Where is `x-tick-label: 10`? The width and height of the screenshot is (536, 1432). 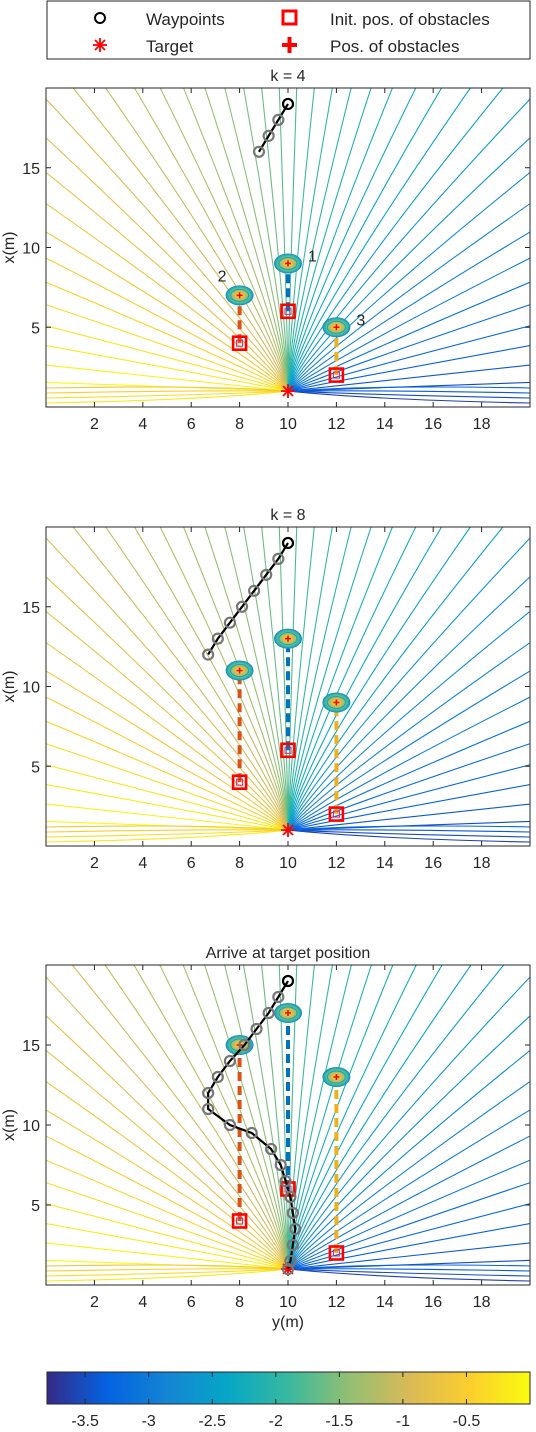
x-tick-label: 10 is located at coordinates (288, 424).